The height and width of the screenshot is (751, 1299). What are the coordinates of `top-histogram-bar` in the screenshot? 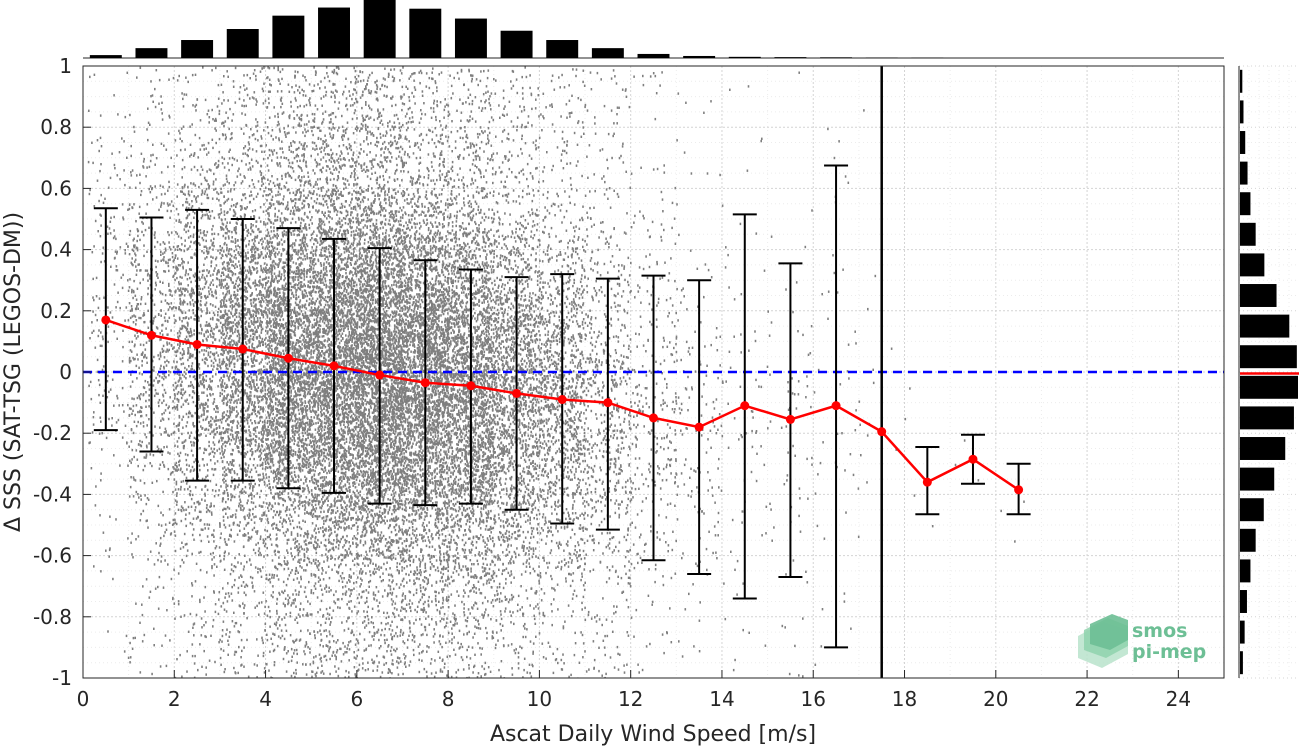 It's located at (608, 53).